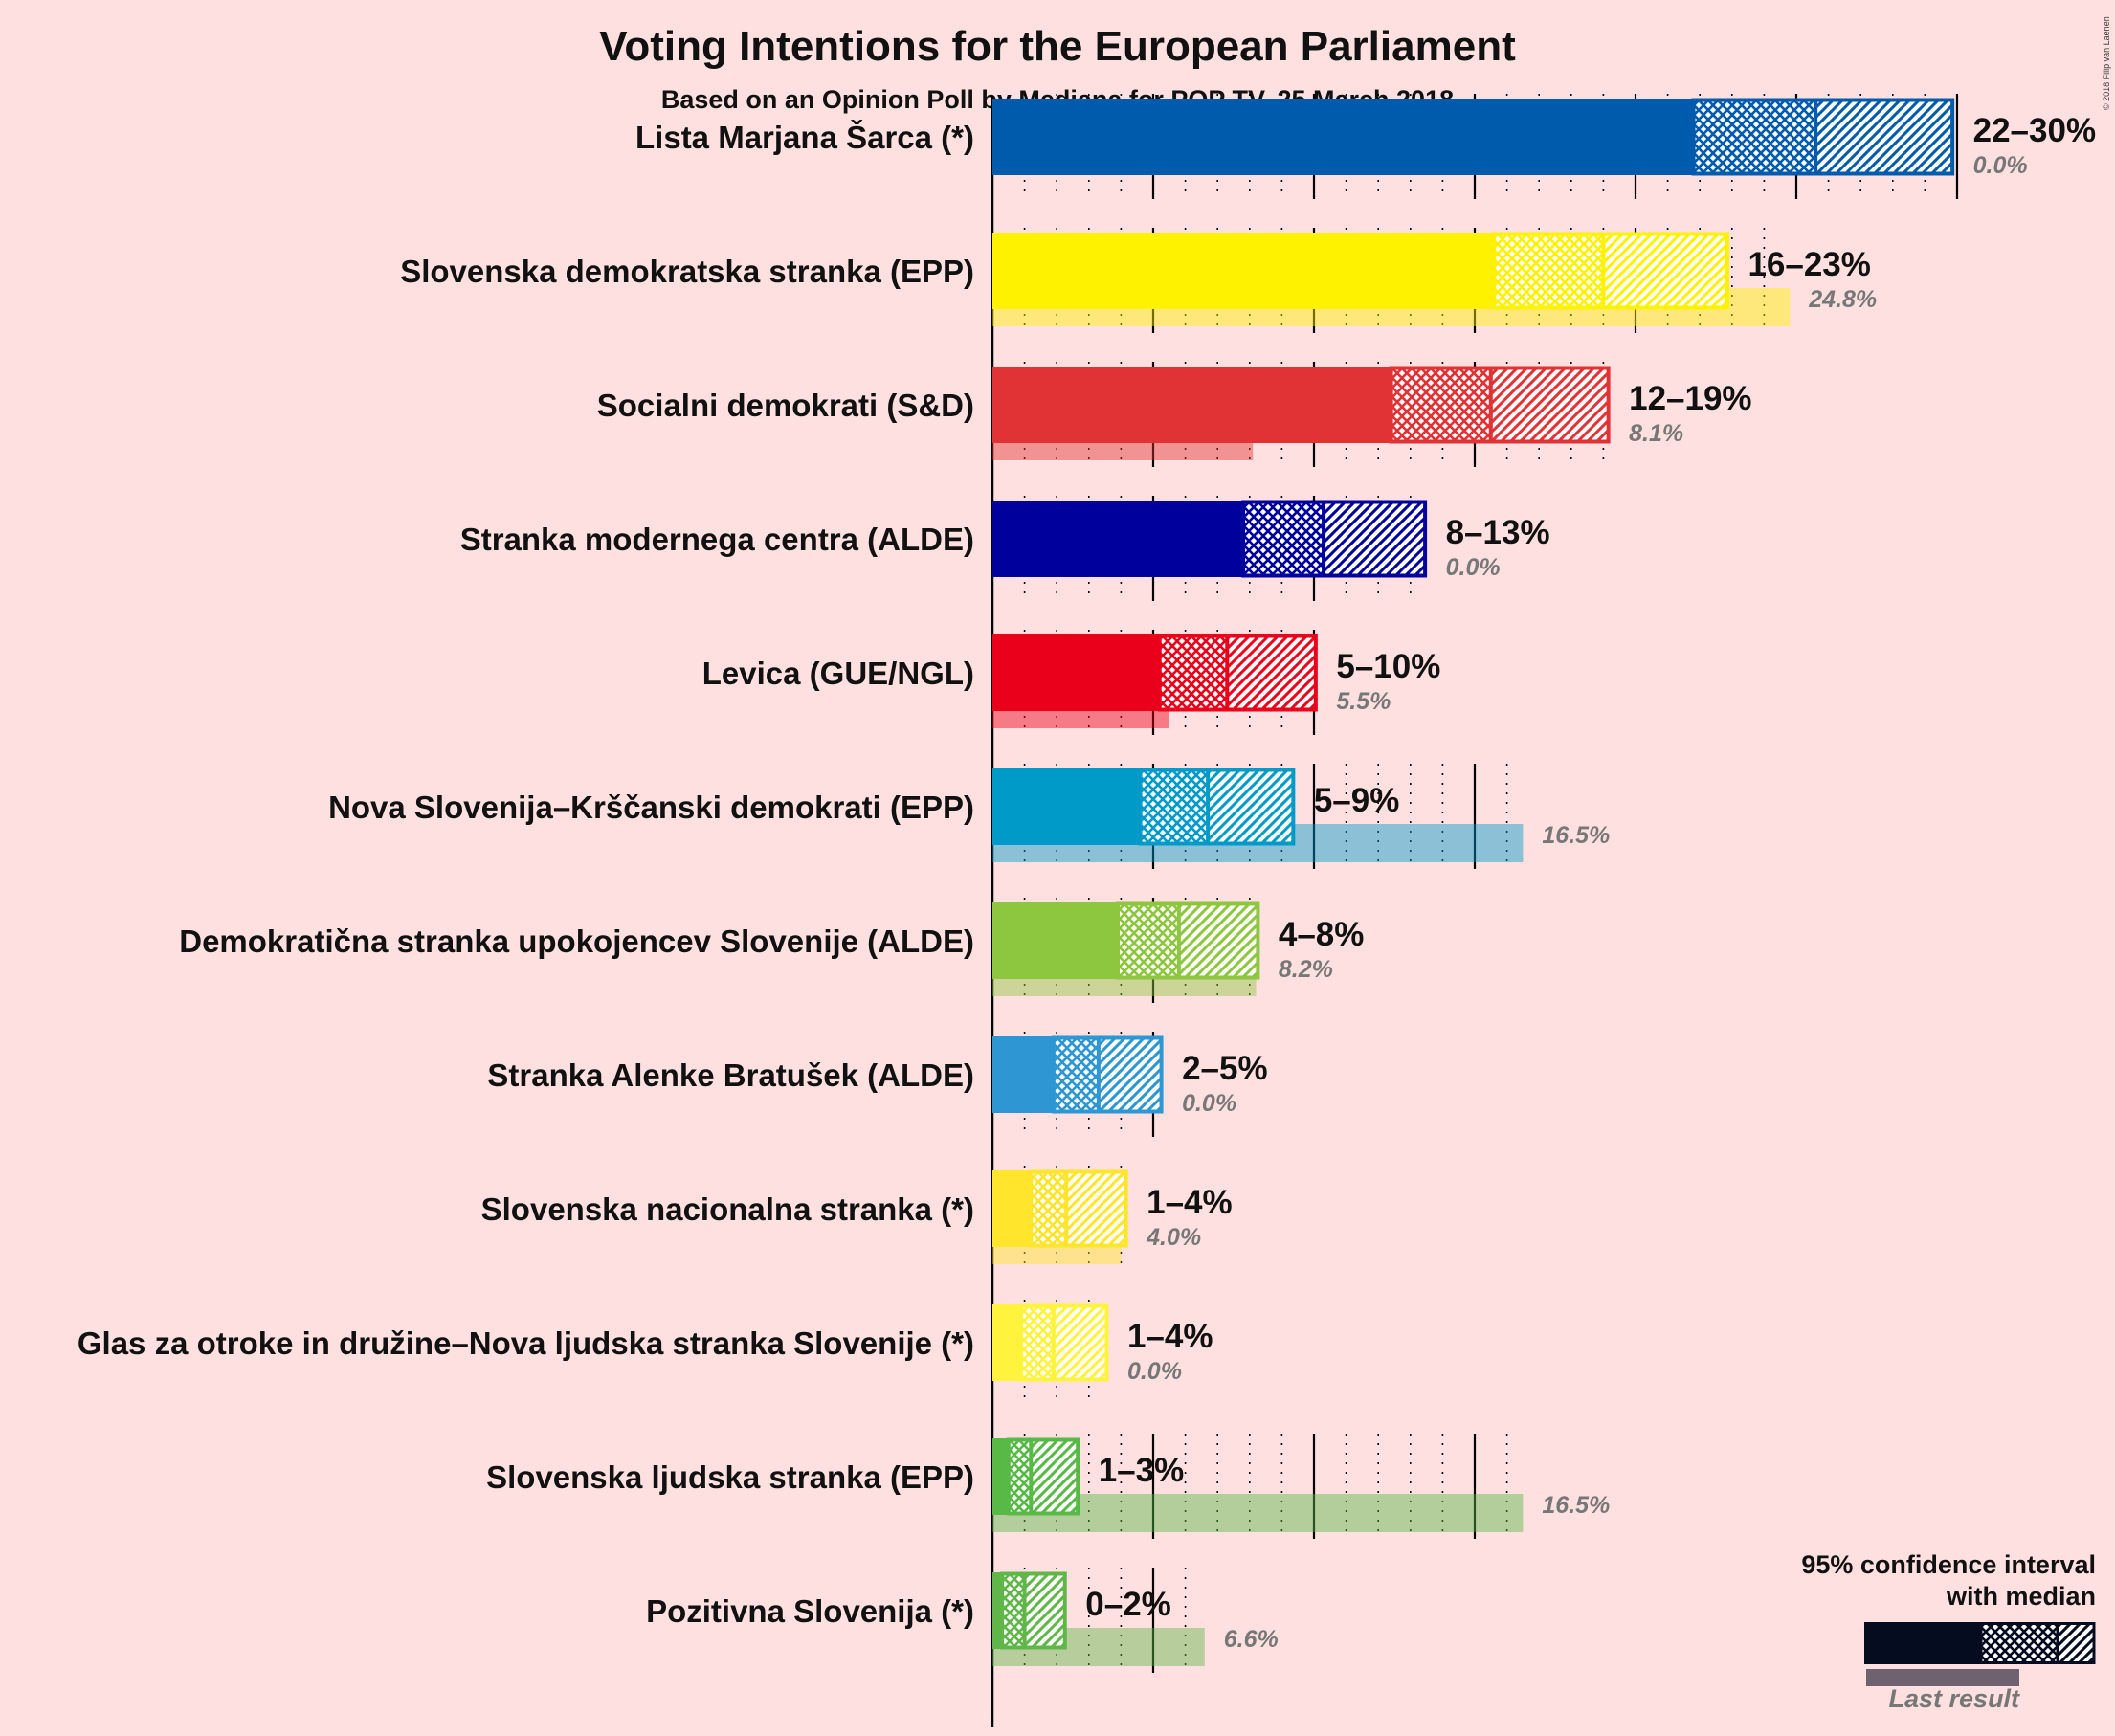 This screenshot has width=2115, height=1736. Describe the element at coordinates (838, 673) in the screenshot. I see `party-name: Levica (GUE/NGL)` at that location.